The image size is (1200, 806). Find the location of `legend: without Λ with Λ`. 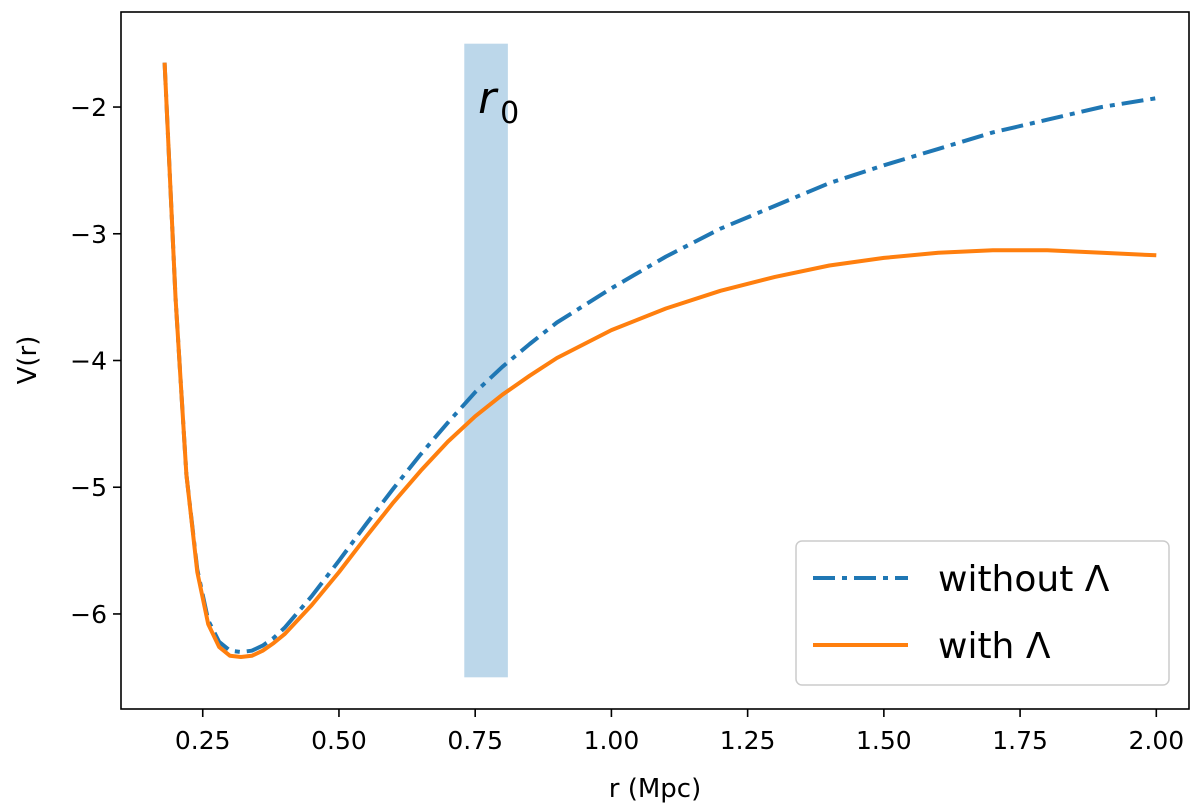

legend: without Λ with Λ is located at coordinates (982, 613).